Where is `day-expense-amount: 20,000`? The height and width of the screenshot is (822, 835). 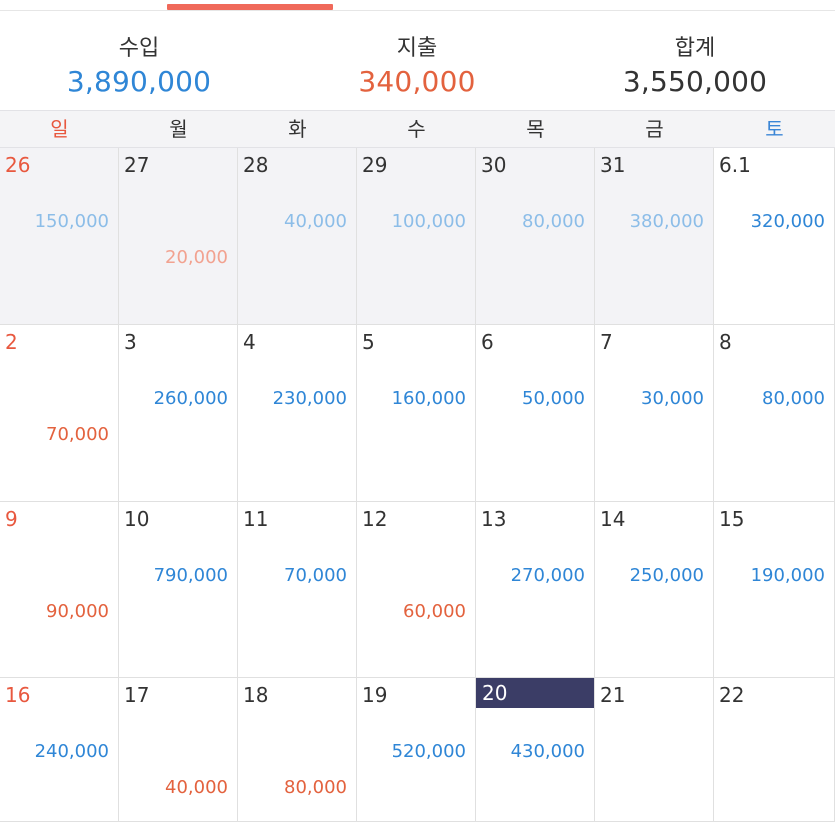
day-expense-amount: 20,000 is located at coordinates (196, 257).